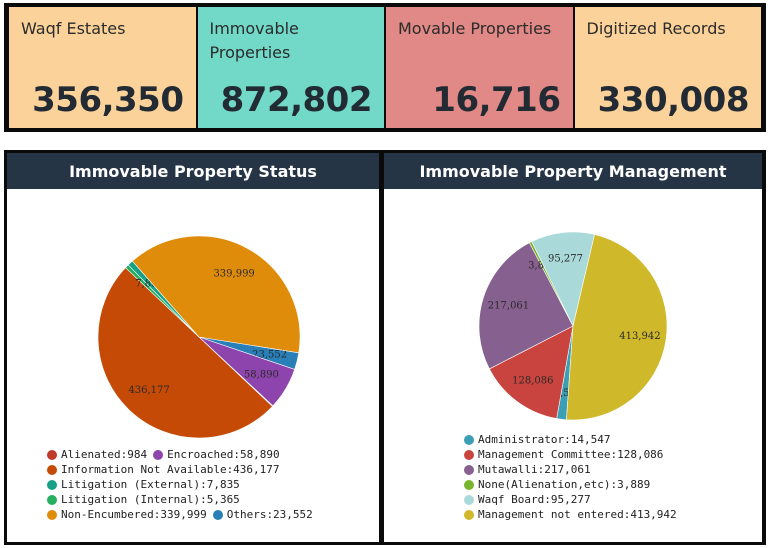 The width and height of the screenshot is (773, 548). Describe the element at coordinates (150, 499) in the screenshot. I see `legend-label: Litigation (Internal):5,365` at that location.